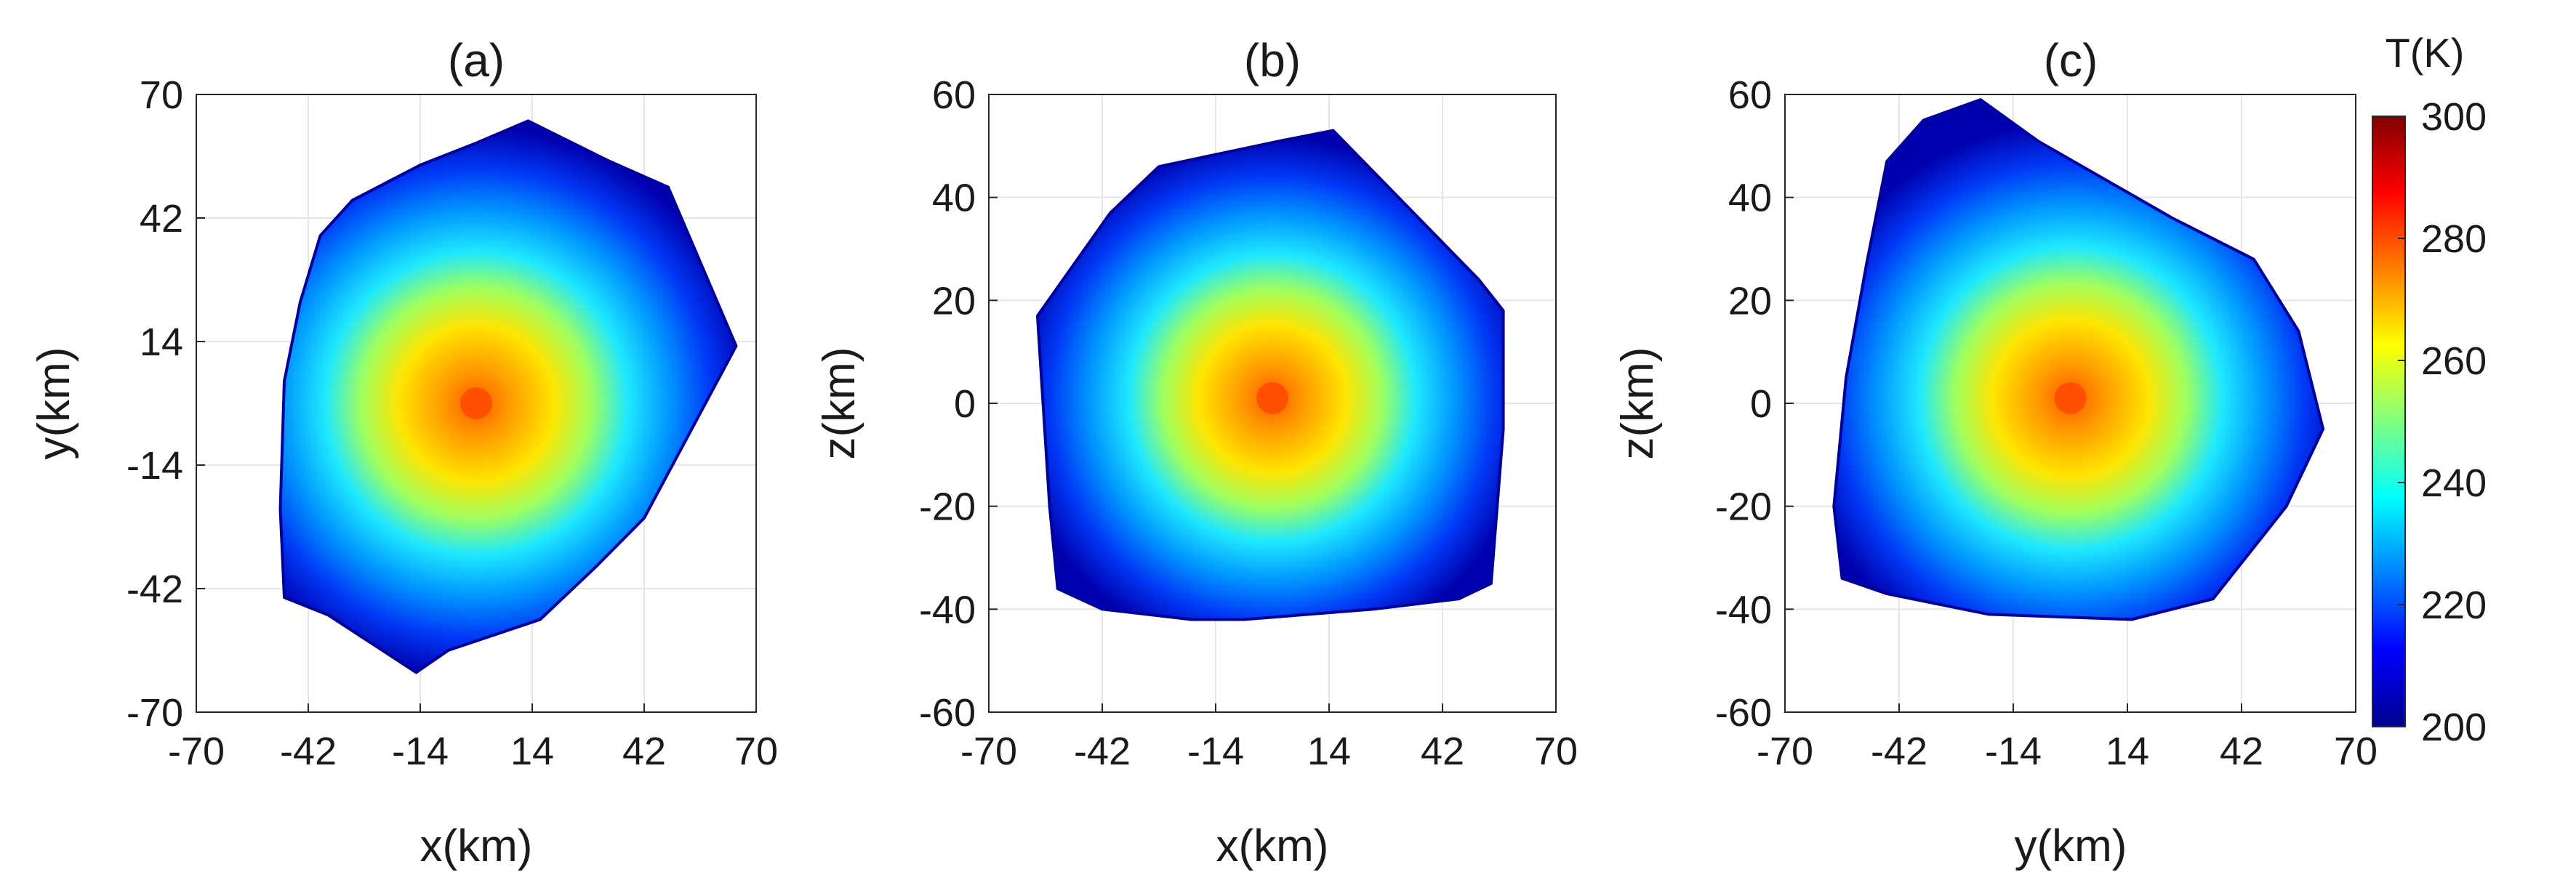  Describe the element at coordinates (1785, 751) in the screenshot. I see `panel-c-x-tick-label: -70` at that location.